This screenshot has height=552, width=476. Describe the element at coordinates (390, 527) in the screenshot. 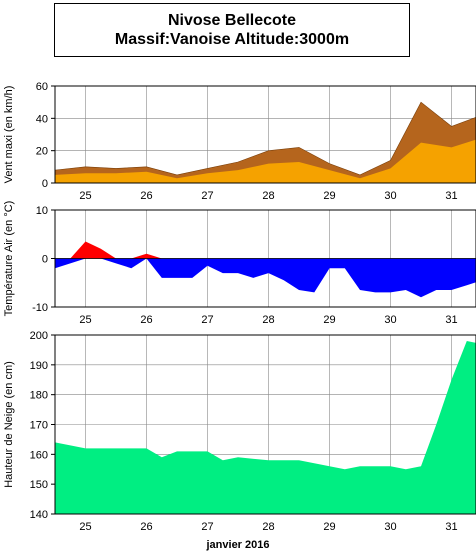

I see `snow-day-label: 30` at that location.